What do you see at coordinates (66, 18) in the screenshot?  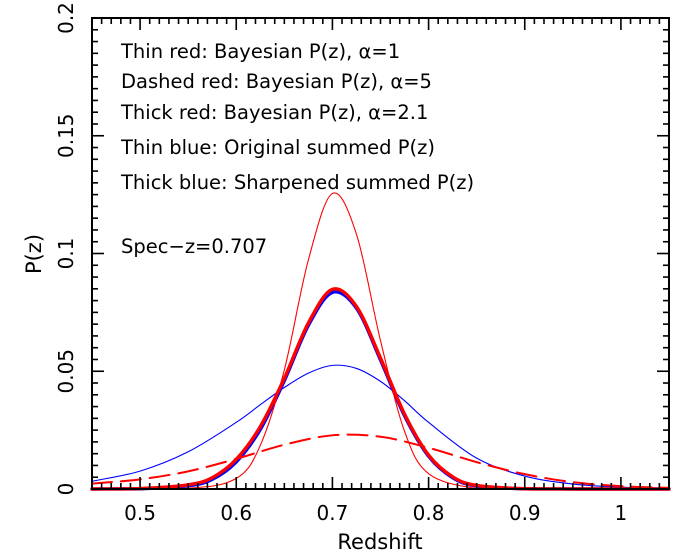 I see `y-tick-label: 0.2` at bounding box center [66, 18].